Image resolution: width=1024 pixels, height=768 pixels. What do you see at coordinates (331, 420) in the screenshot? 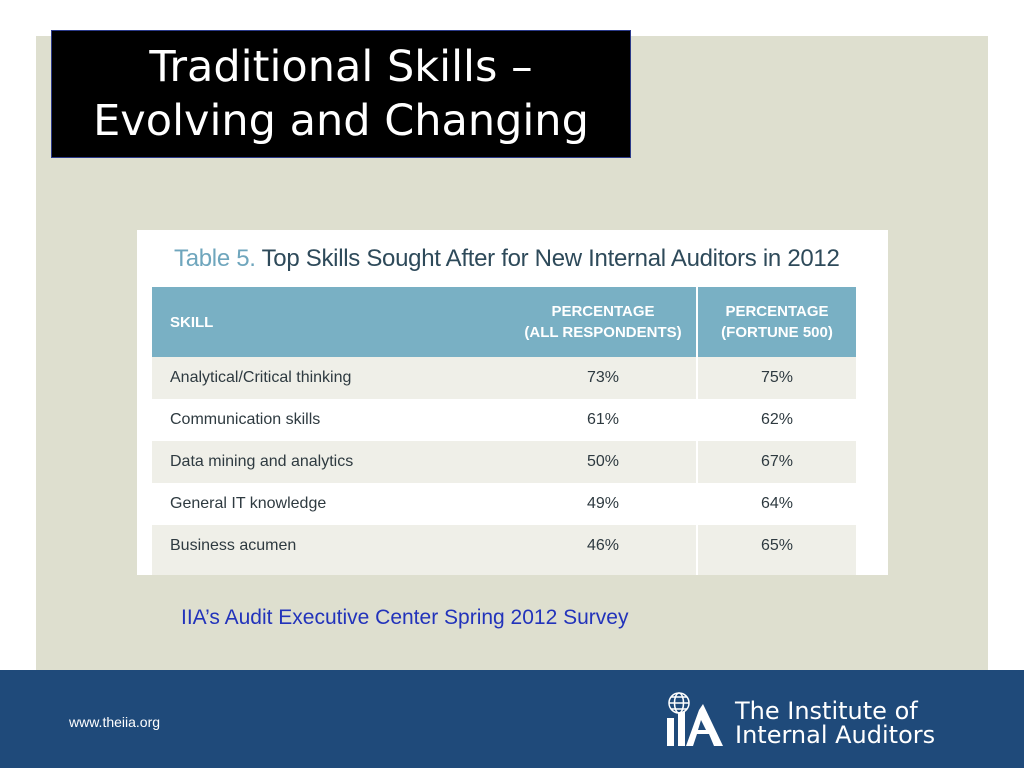
I see `cell-skill: Communication skills` at bounding box center [331, 420].